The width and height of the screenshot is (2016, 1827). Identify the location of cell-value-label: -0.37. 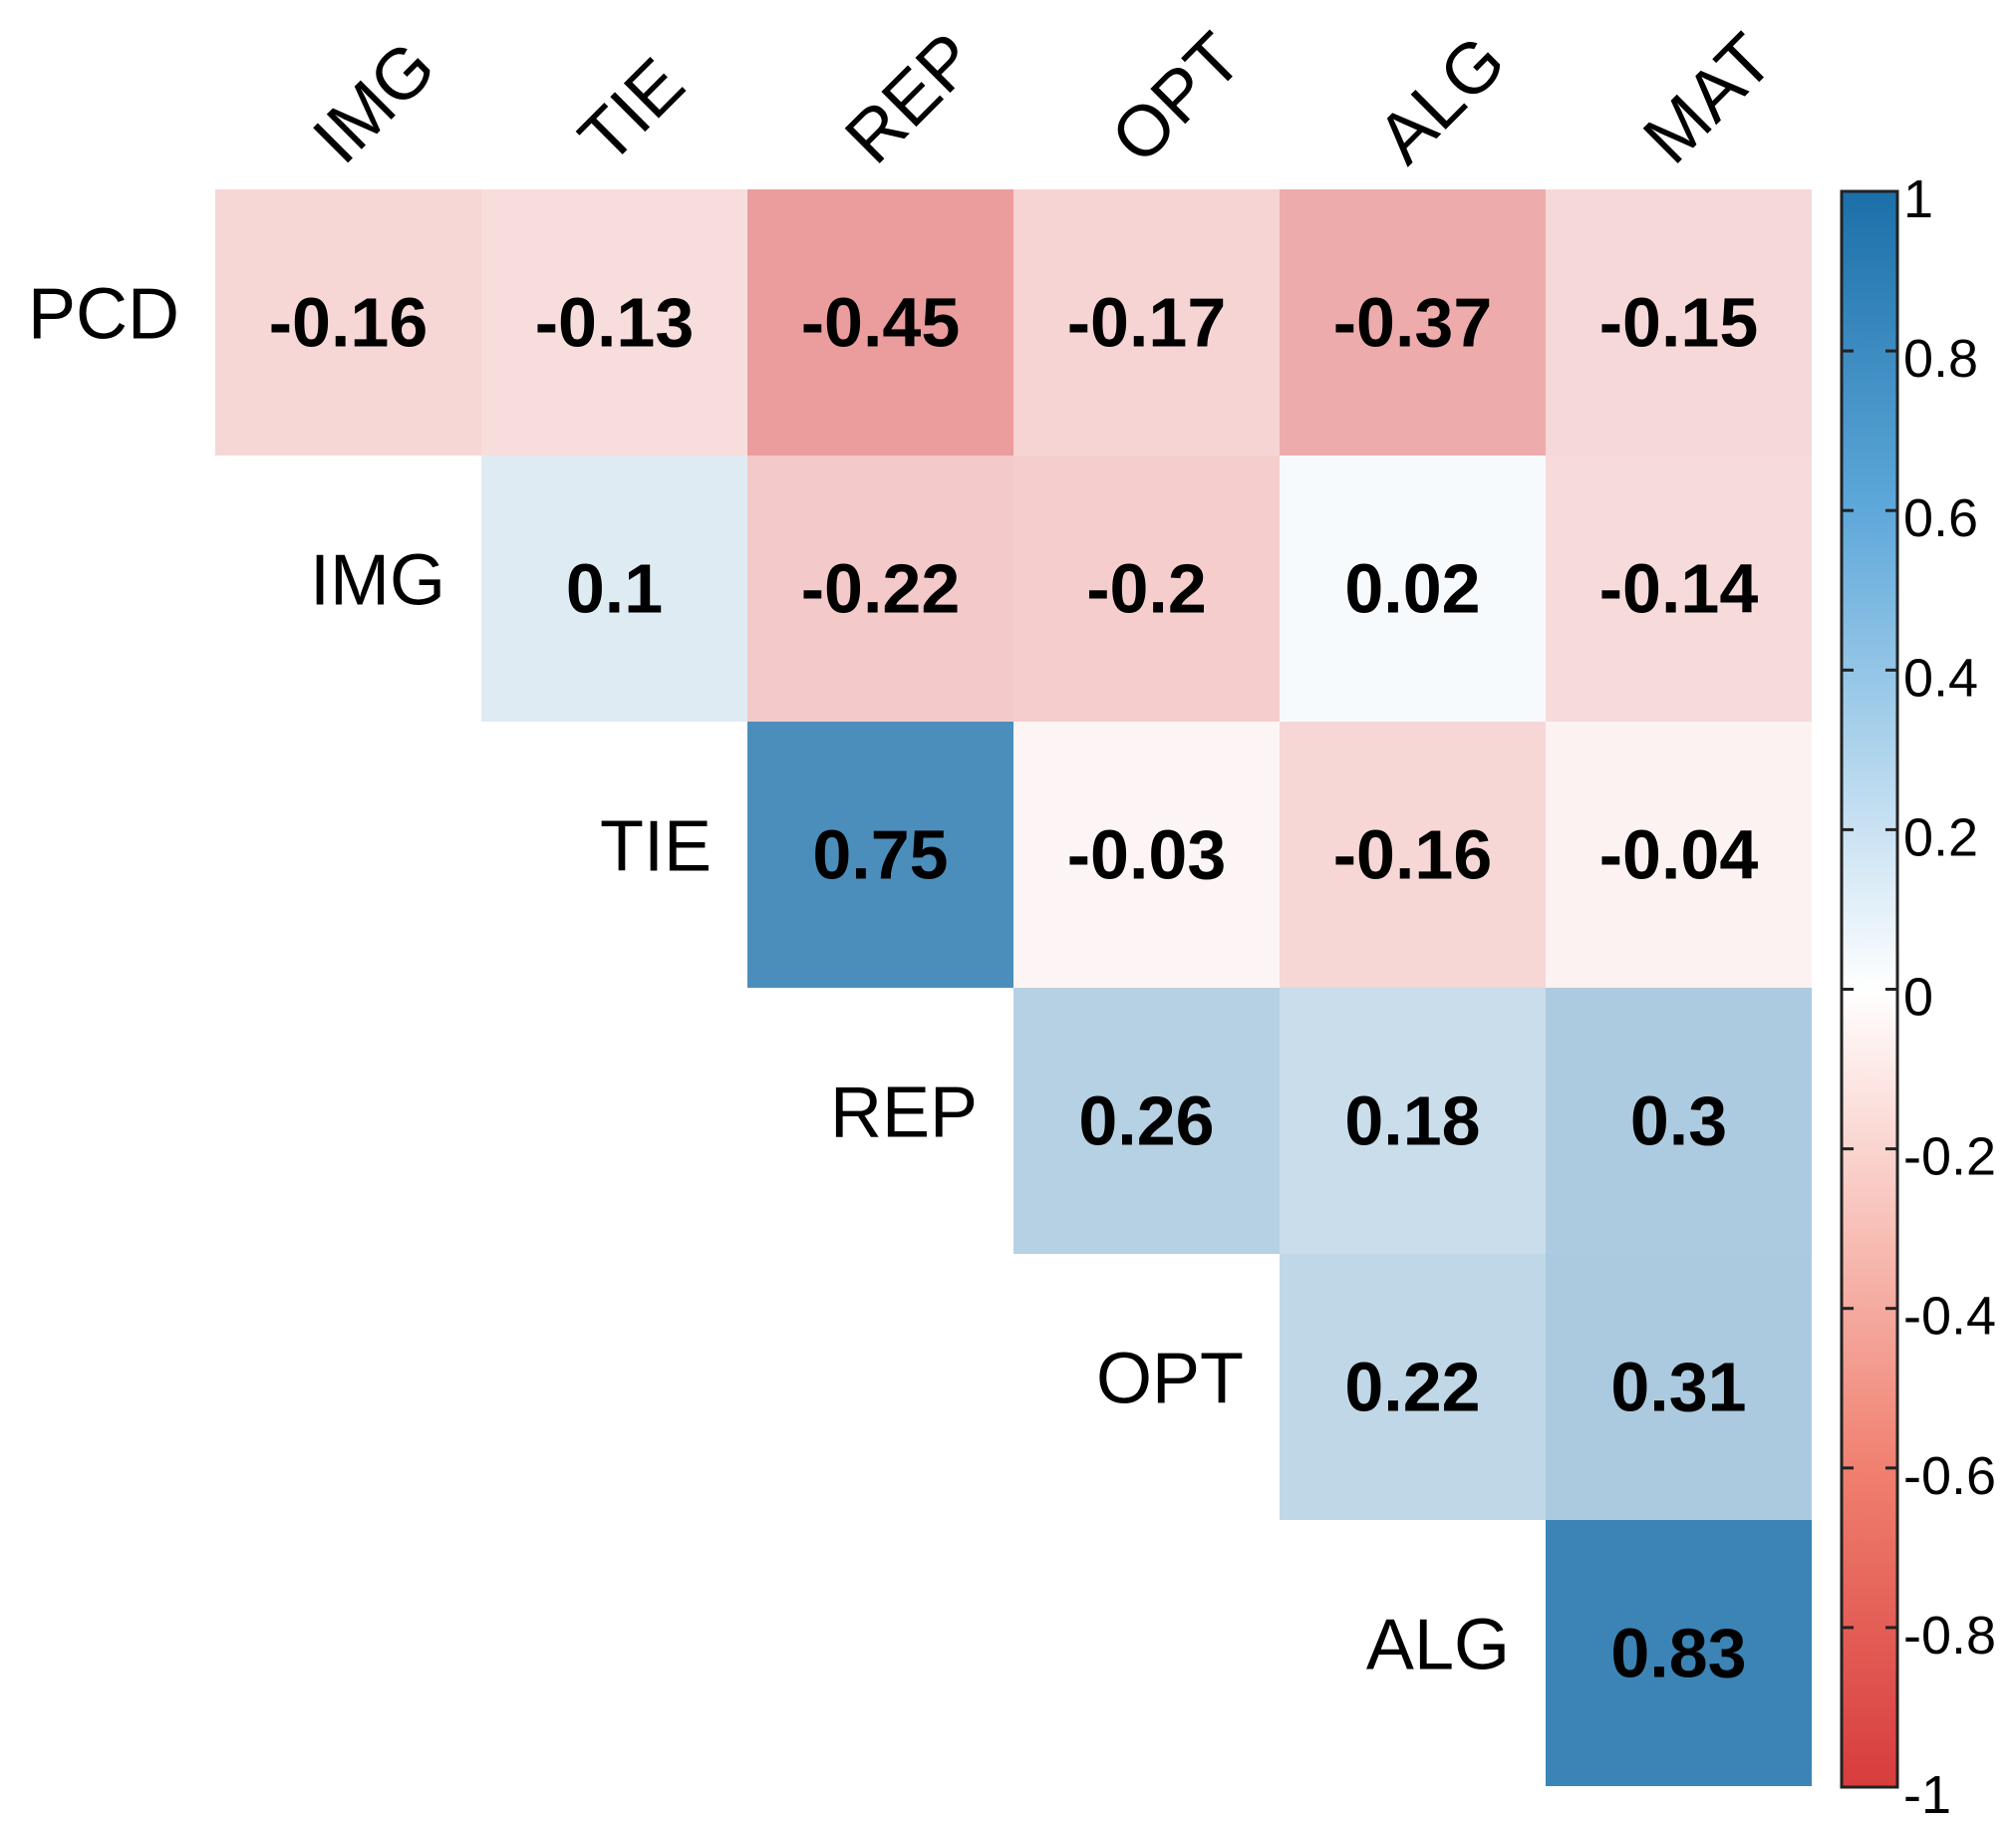
(1413, 323).